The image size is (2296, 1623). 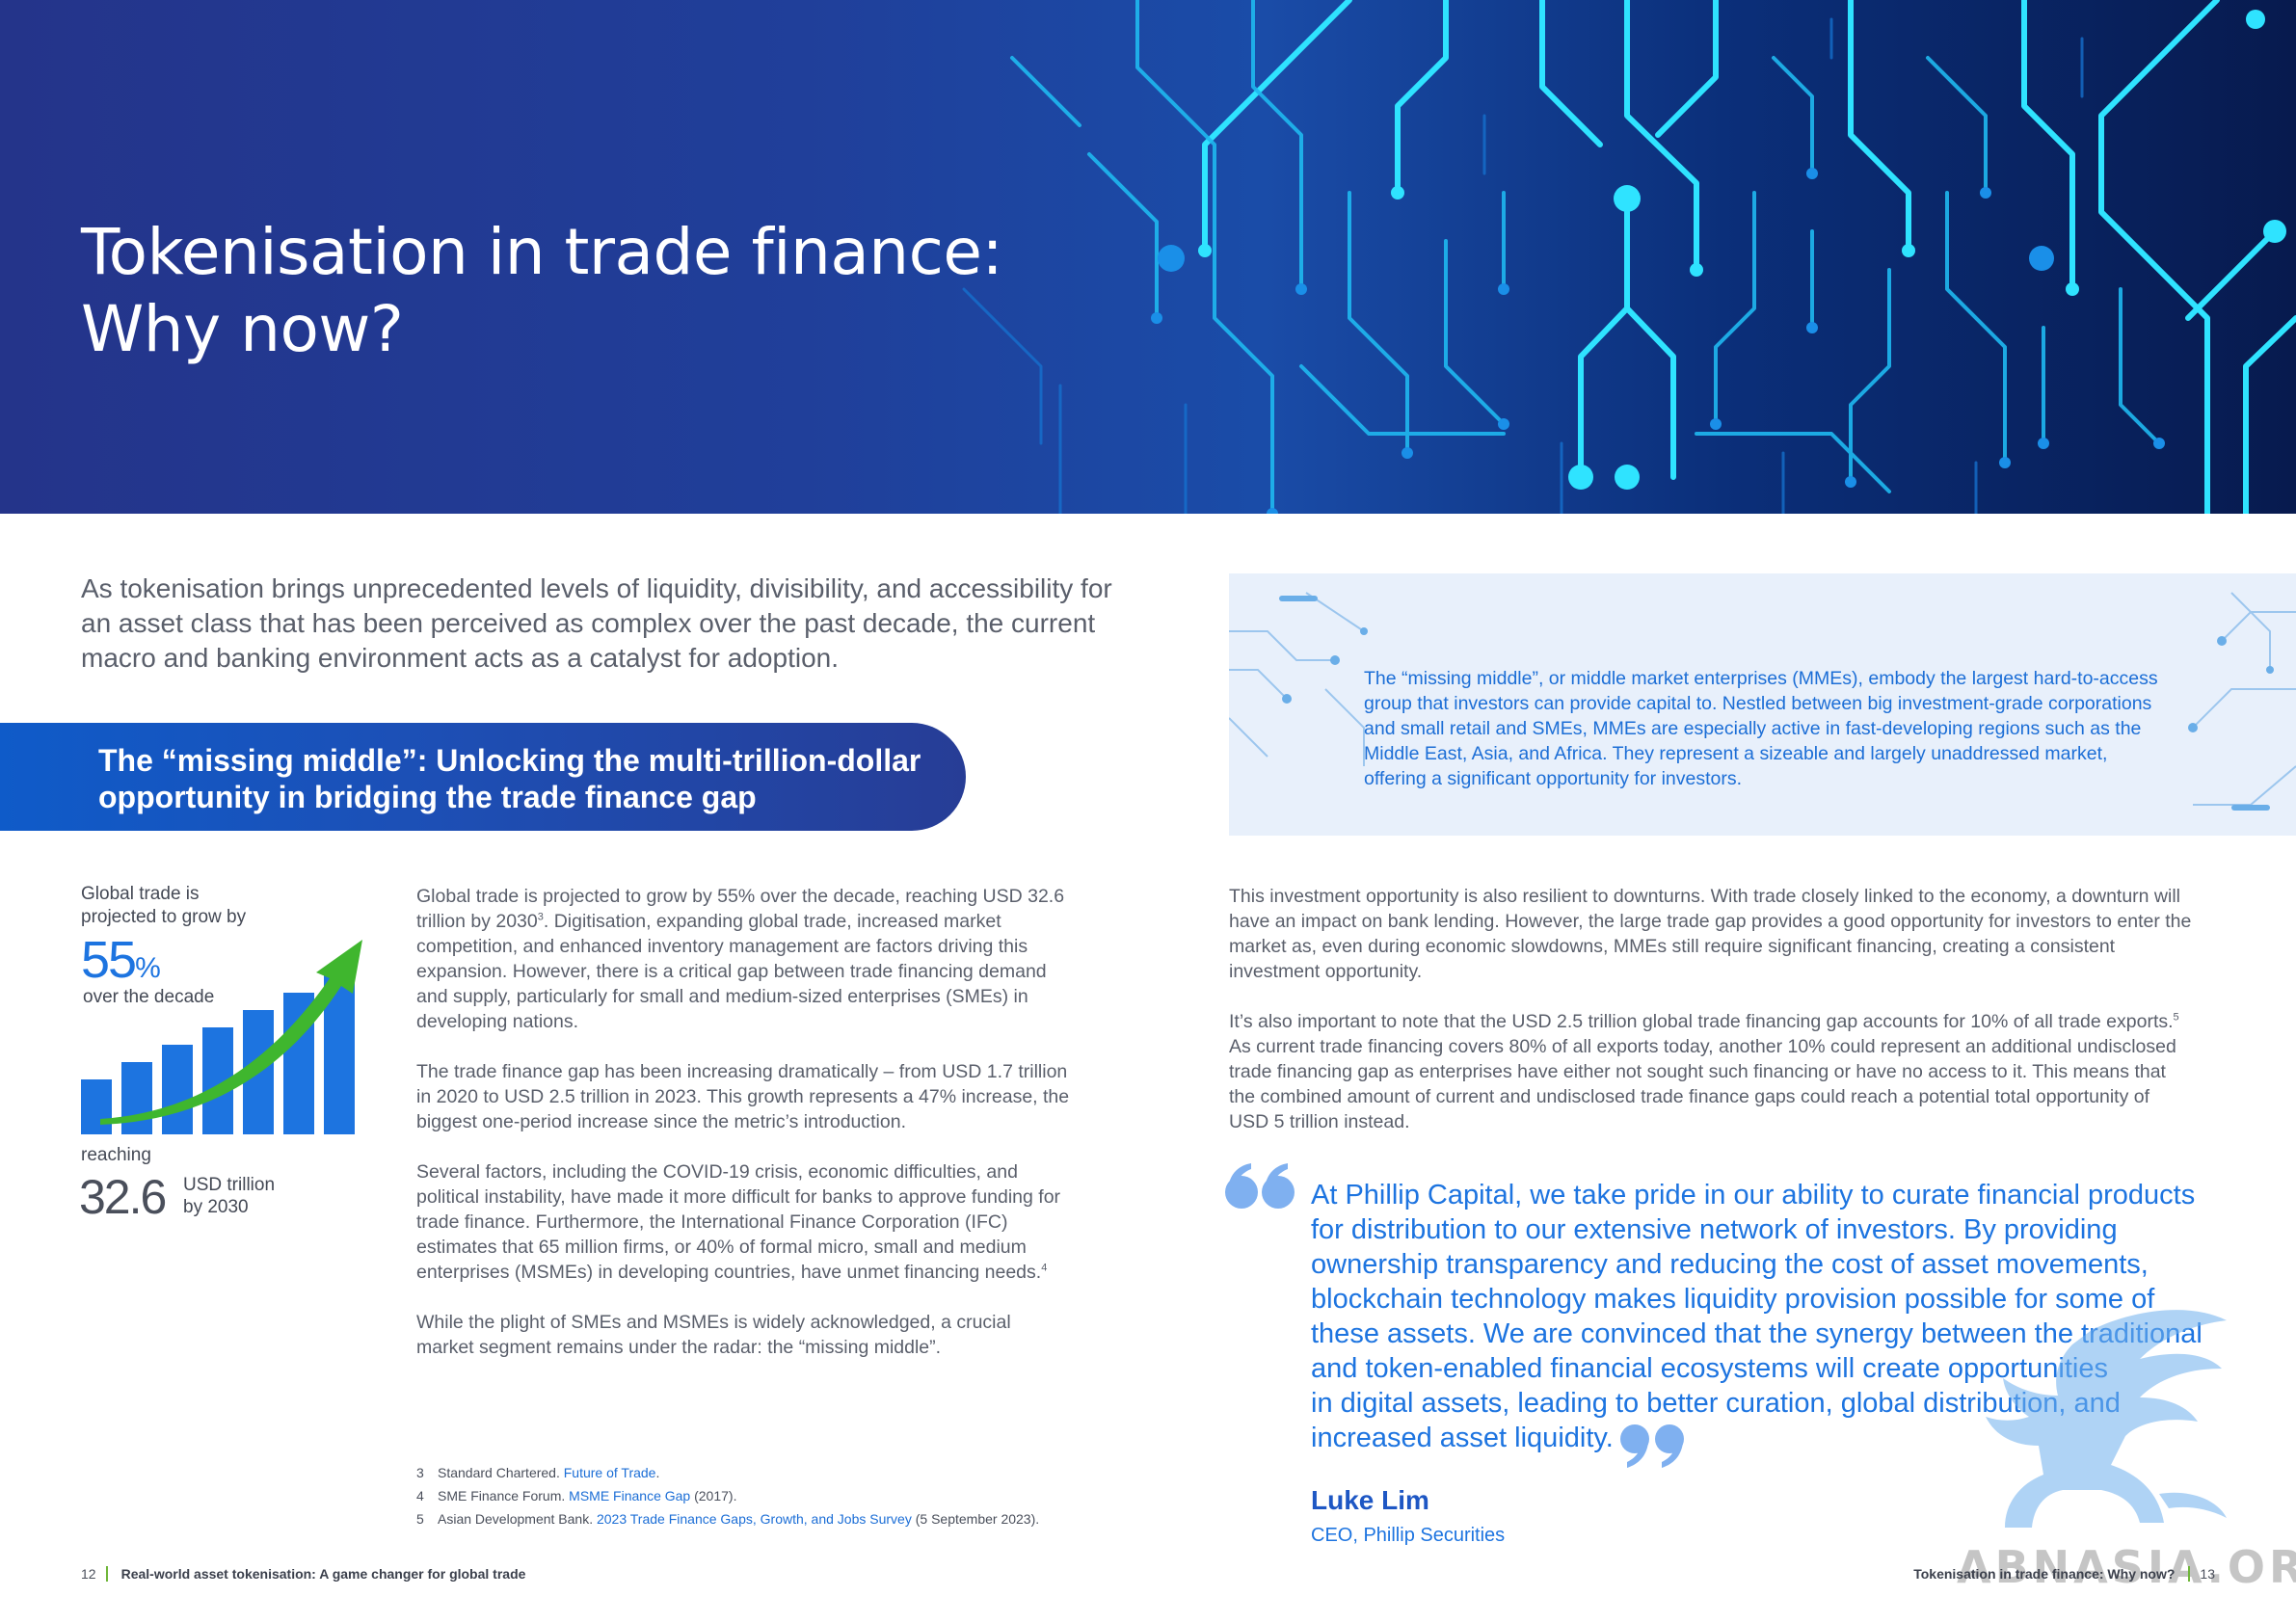 I want to click on reaching-label: reaching, so click(x=116, y=1155).